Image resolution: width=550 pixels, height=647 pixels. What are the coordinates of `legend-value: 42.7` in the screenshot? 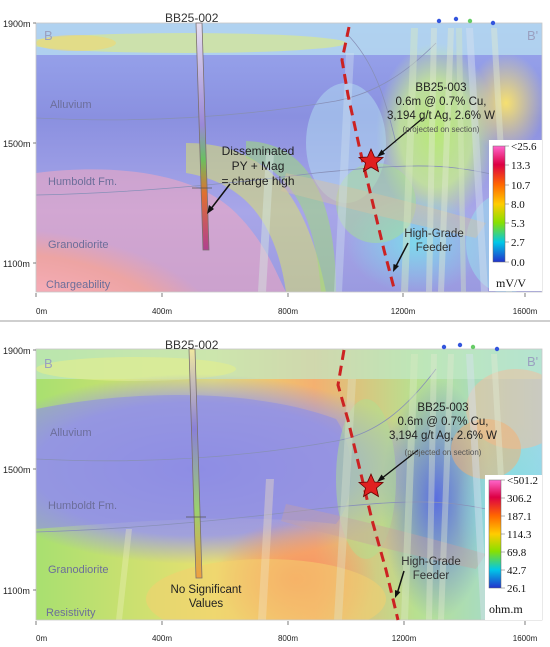 It's located at (517, 571).